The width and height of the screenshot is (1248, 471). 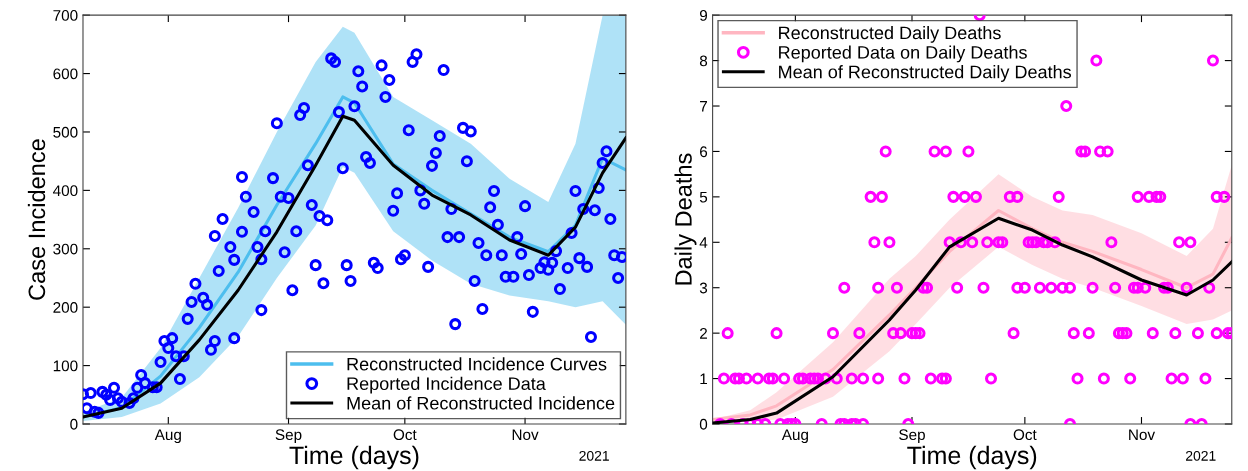 What do you see at coordinates (890, 34) in the screenshot?
I see `legend-label: Reconstructed Daily Deaths` at bounding box center [890, 34].